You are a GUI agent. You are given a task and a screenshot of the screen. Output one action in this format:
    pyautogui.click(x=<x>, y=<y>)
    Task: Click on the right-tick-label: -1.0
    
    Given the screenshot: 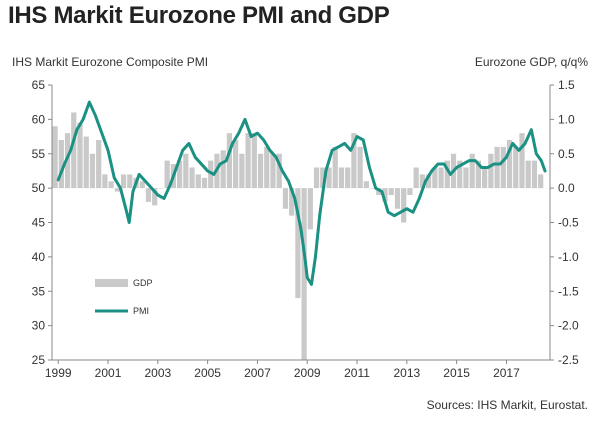 What is the action you would take?
    pyautogui.click(x=568, y=257)
    